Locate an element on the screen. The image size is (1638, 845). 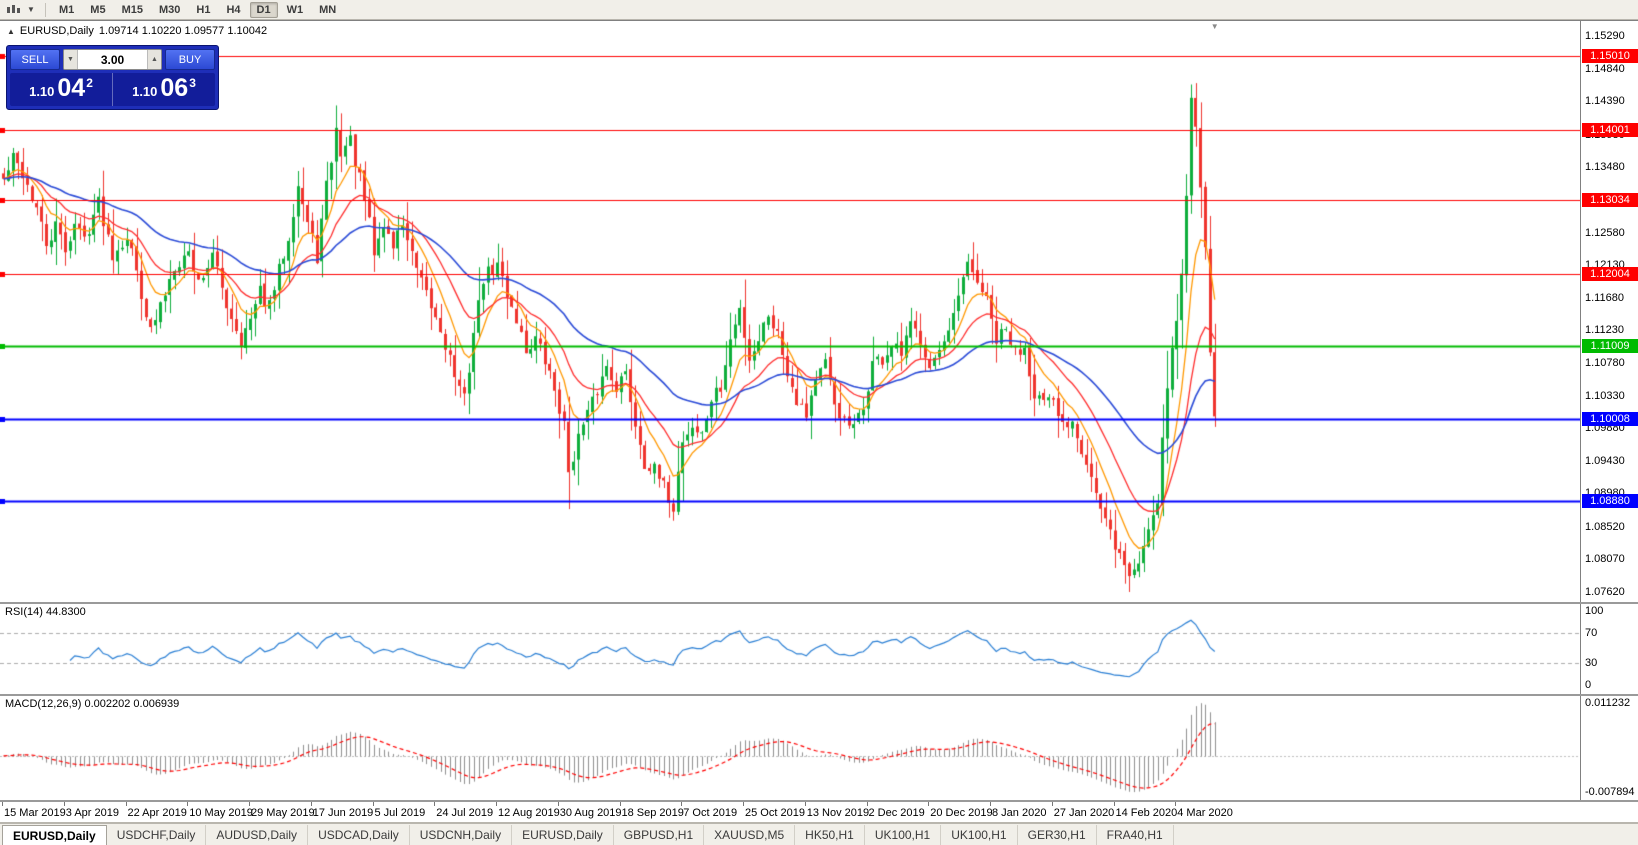
timeframe-button-h1: H1 is located at coordinates (203, 10).